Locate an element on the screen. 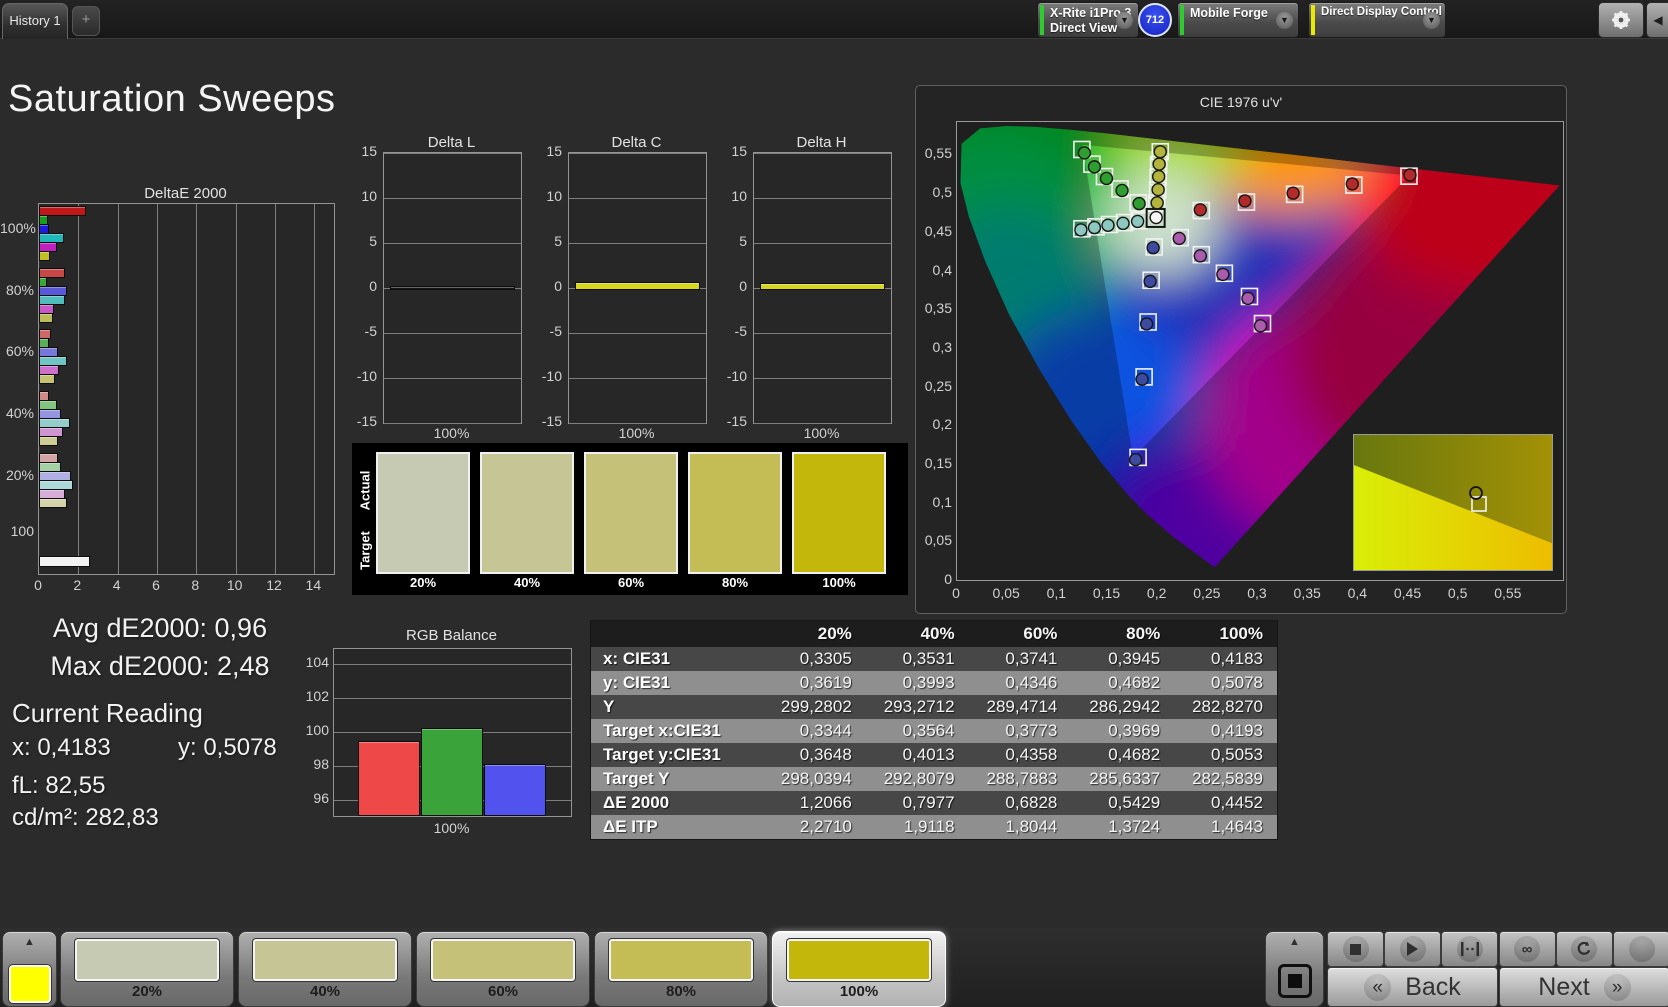 The height and width of the screenshot is (1007, 1668). y-tick-label: 0,35 is located at coordinates (938, 308).